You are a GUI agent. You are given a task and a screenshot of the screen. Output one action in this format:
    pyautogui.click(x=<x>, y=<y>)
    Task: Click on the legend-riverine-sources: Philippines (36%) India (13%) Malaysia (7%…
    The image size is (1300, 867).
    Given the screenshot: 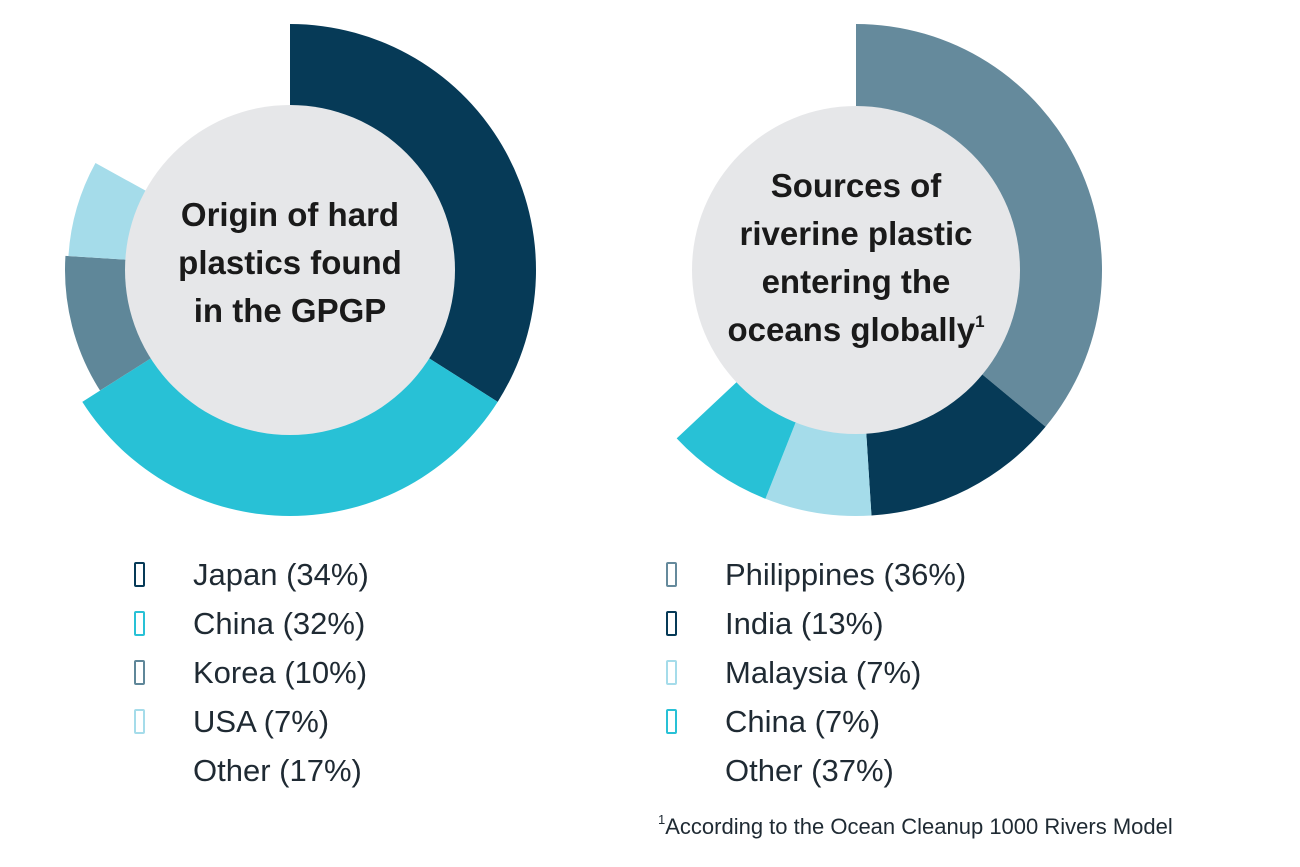 What is the action you would take?
    pyautogui.click(x=816, y=672)
    